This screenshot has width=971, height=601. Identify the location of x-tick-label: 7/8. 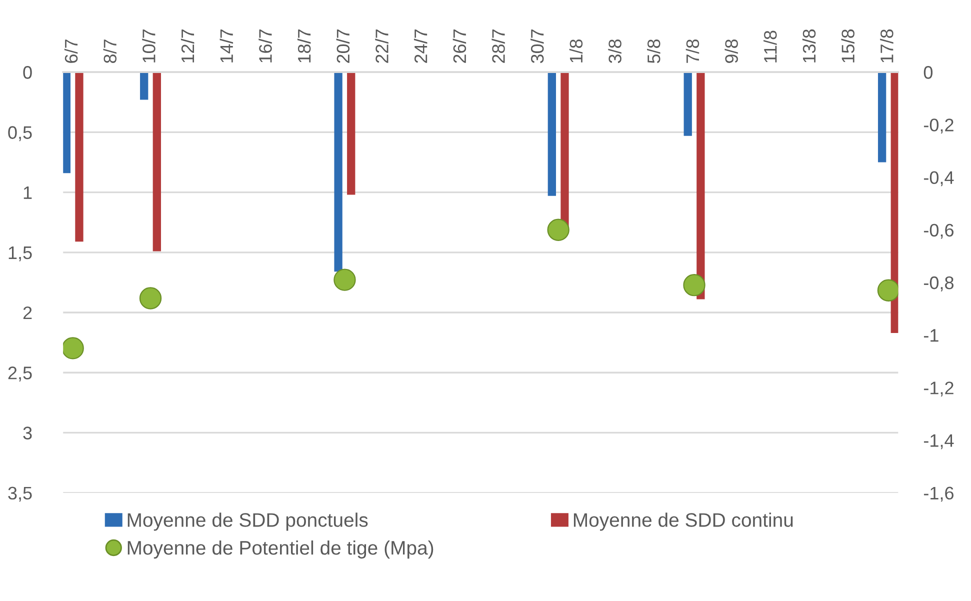
(693, 51).